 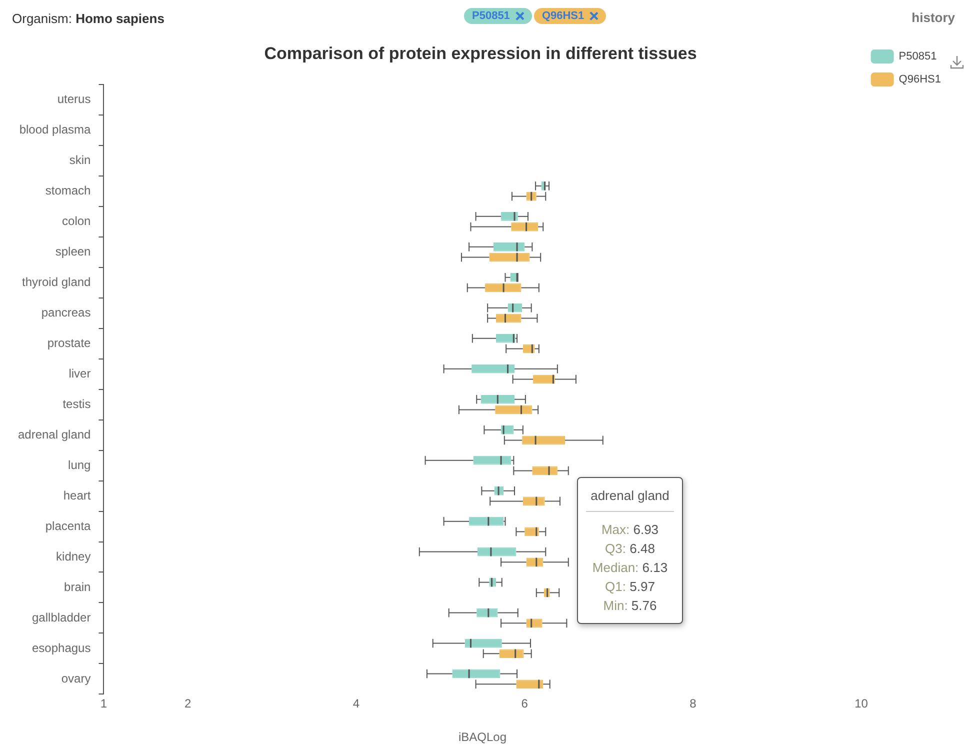 What do you see at coordinates (54, 434) in the screenshot?
I see `y-tick-label: adrenal gland` at bounding box center [54, 434].